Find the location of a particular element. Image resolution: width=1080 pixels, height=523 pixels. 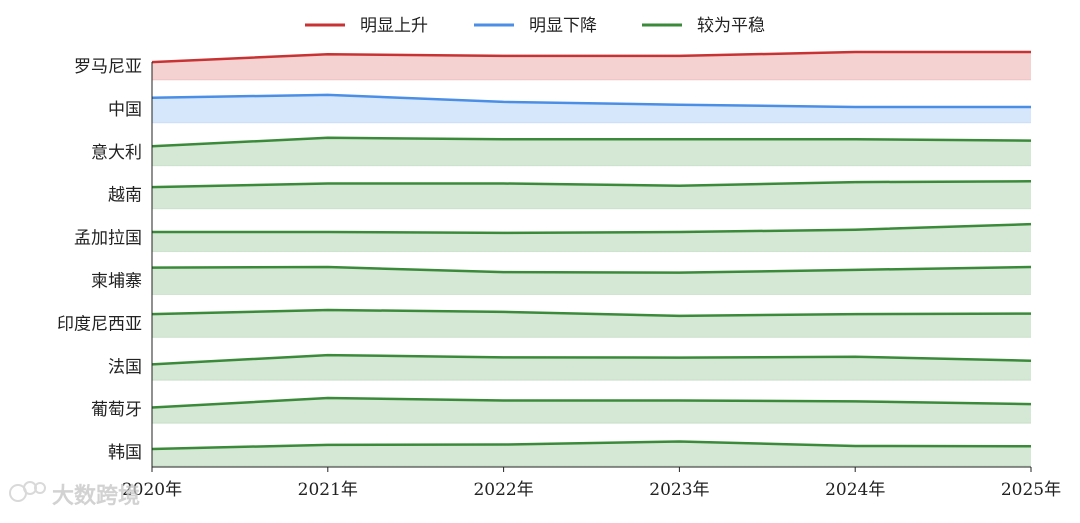

legend-item-flat: 较为平稳 is located at coordinates (703, 26).